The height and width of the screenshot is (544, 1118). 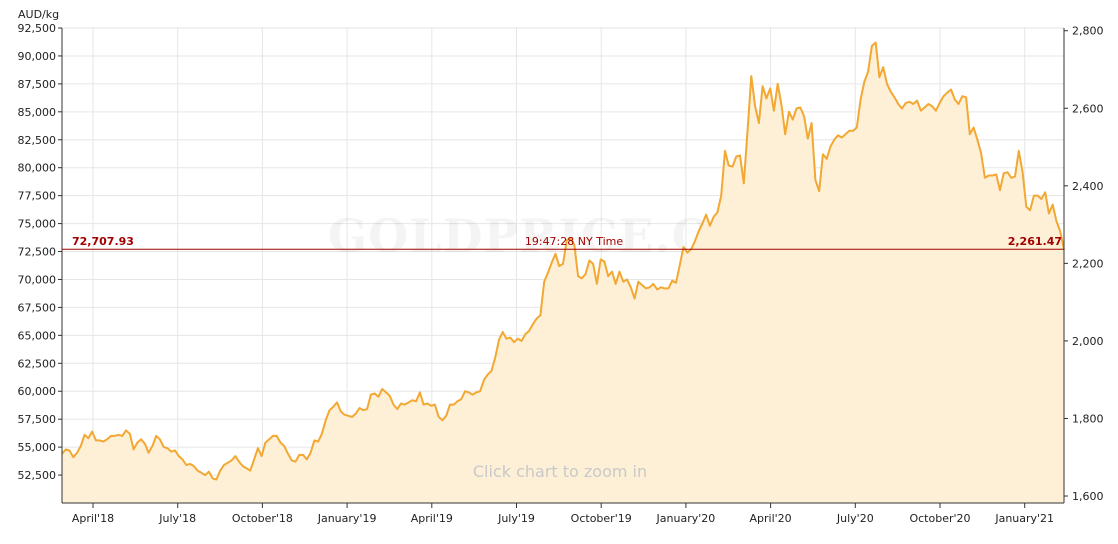 What do you see at coordinates (37, 391) in the screenshot?
I see `y-tick-label: 60,000` at bounding box center [37, 391].